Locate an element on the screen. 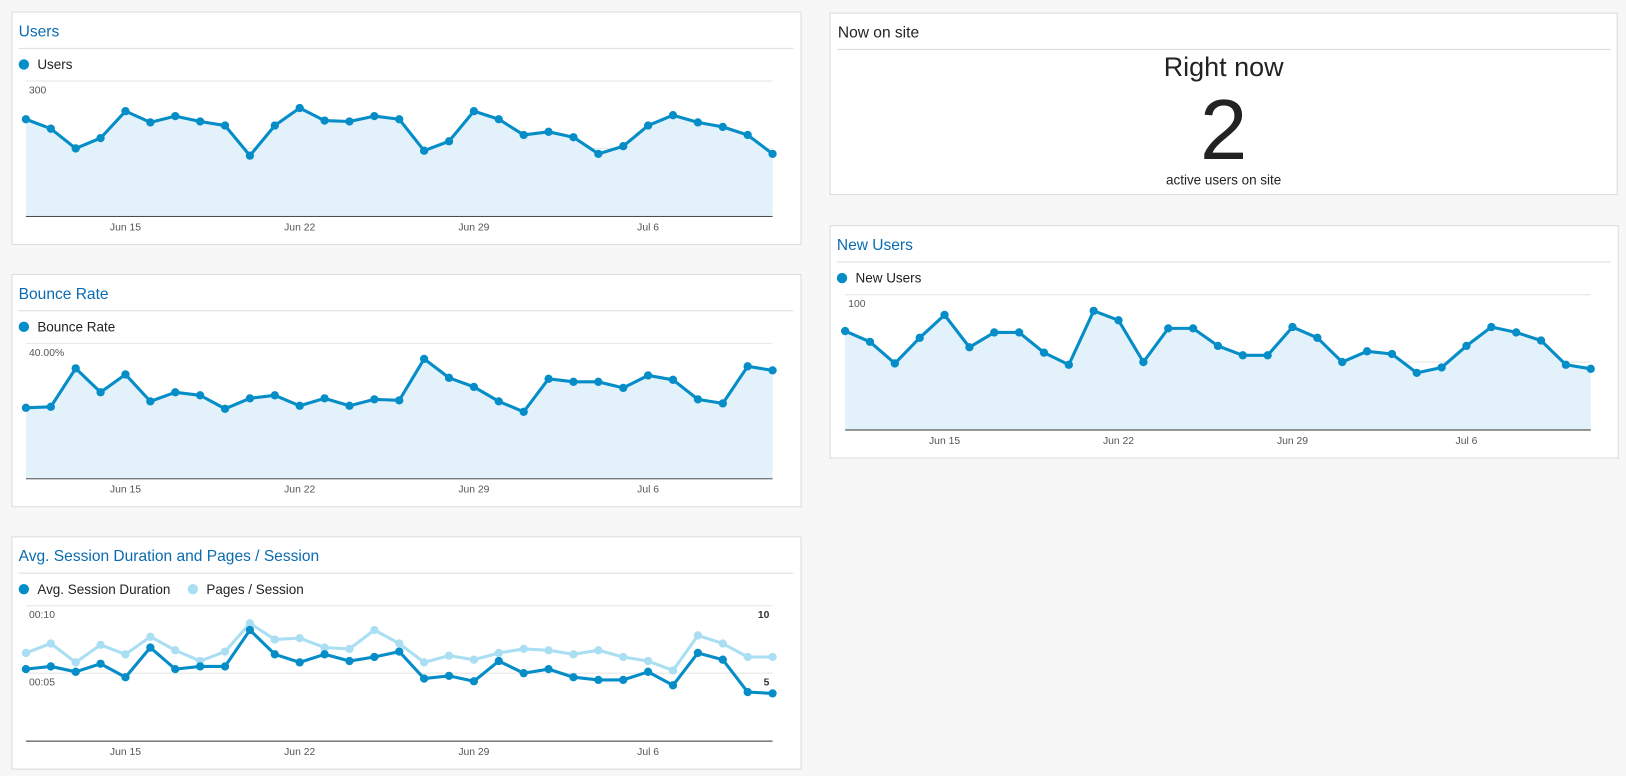 The image size is (1626, 776). legend-label: Avg. Session Duration is located at coordinates (103, 589).